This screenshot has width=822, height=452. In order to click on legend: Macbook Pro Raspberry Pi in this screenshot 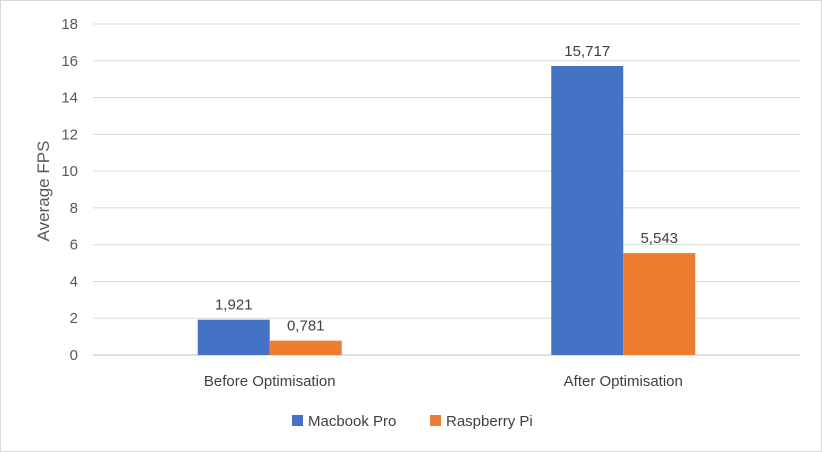, I will do `click(412, 421)`.